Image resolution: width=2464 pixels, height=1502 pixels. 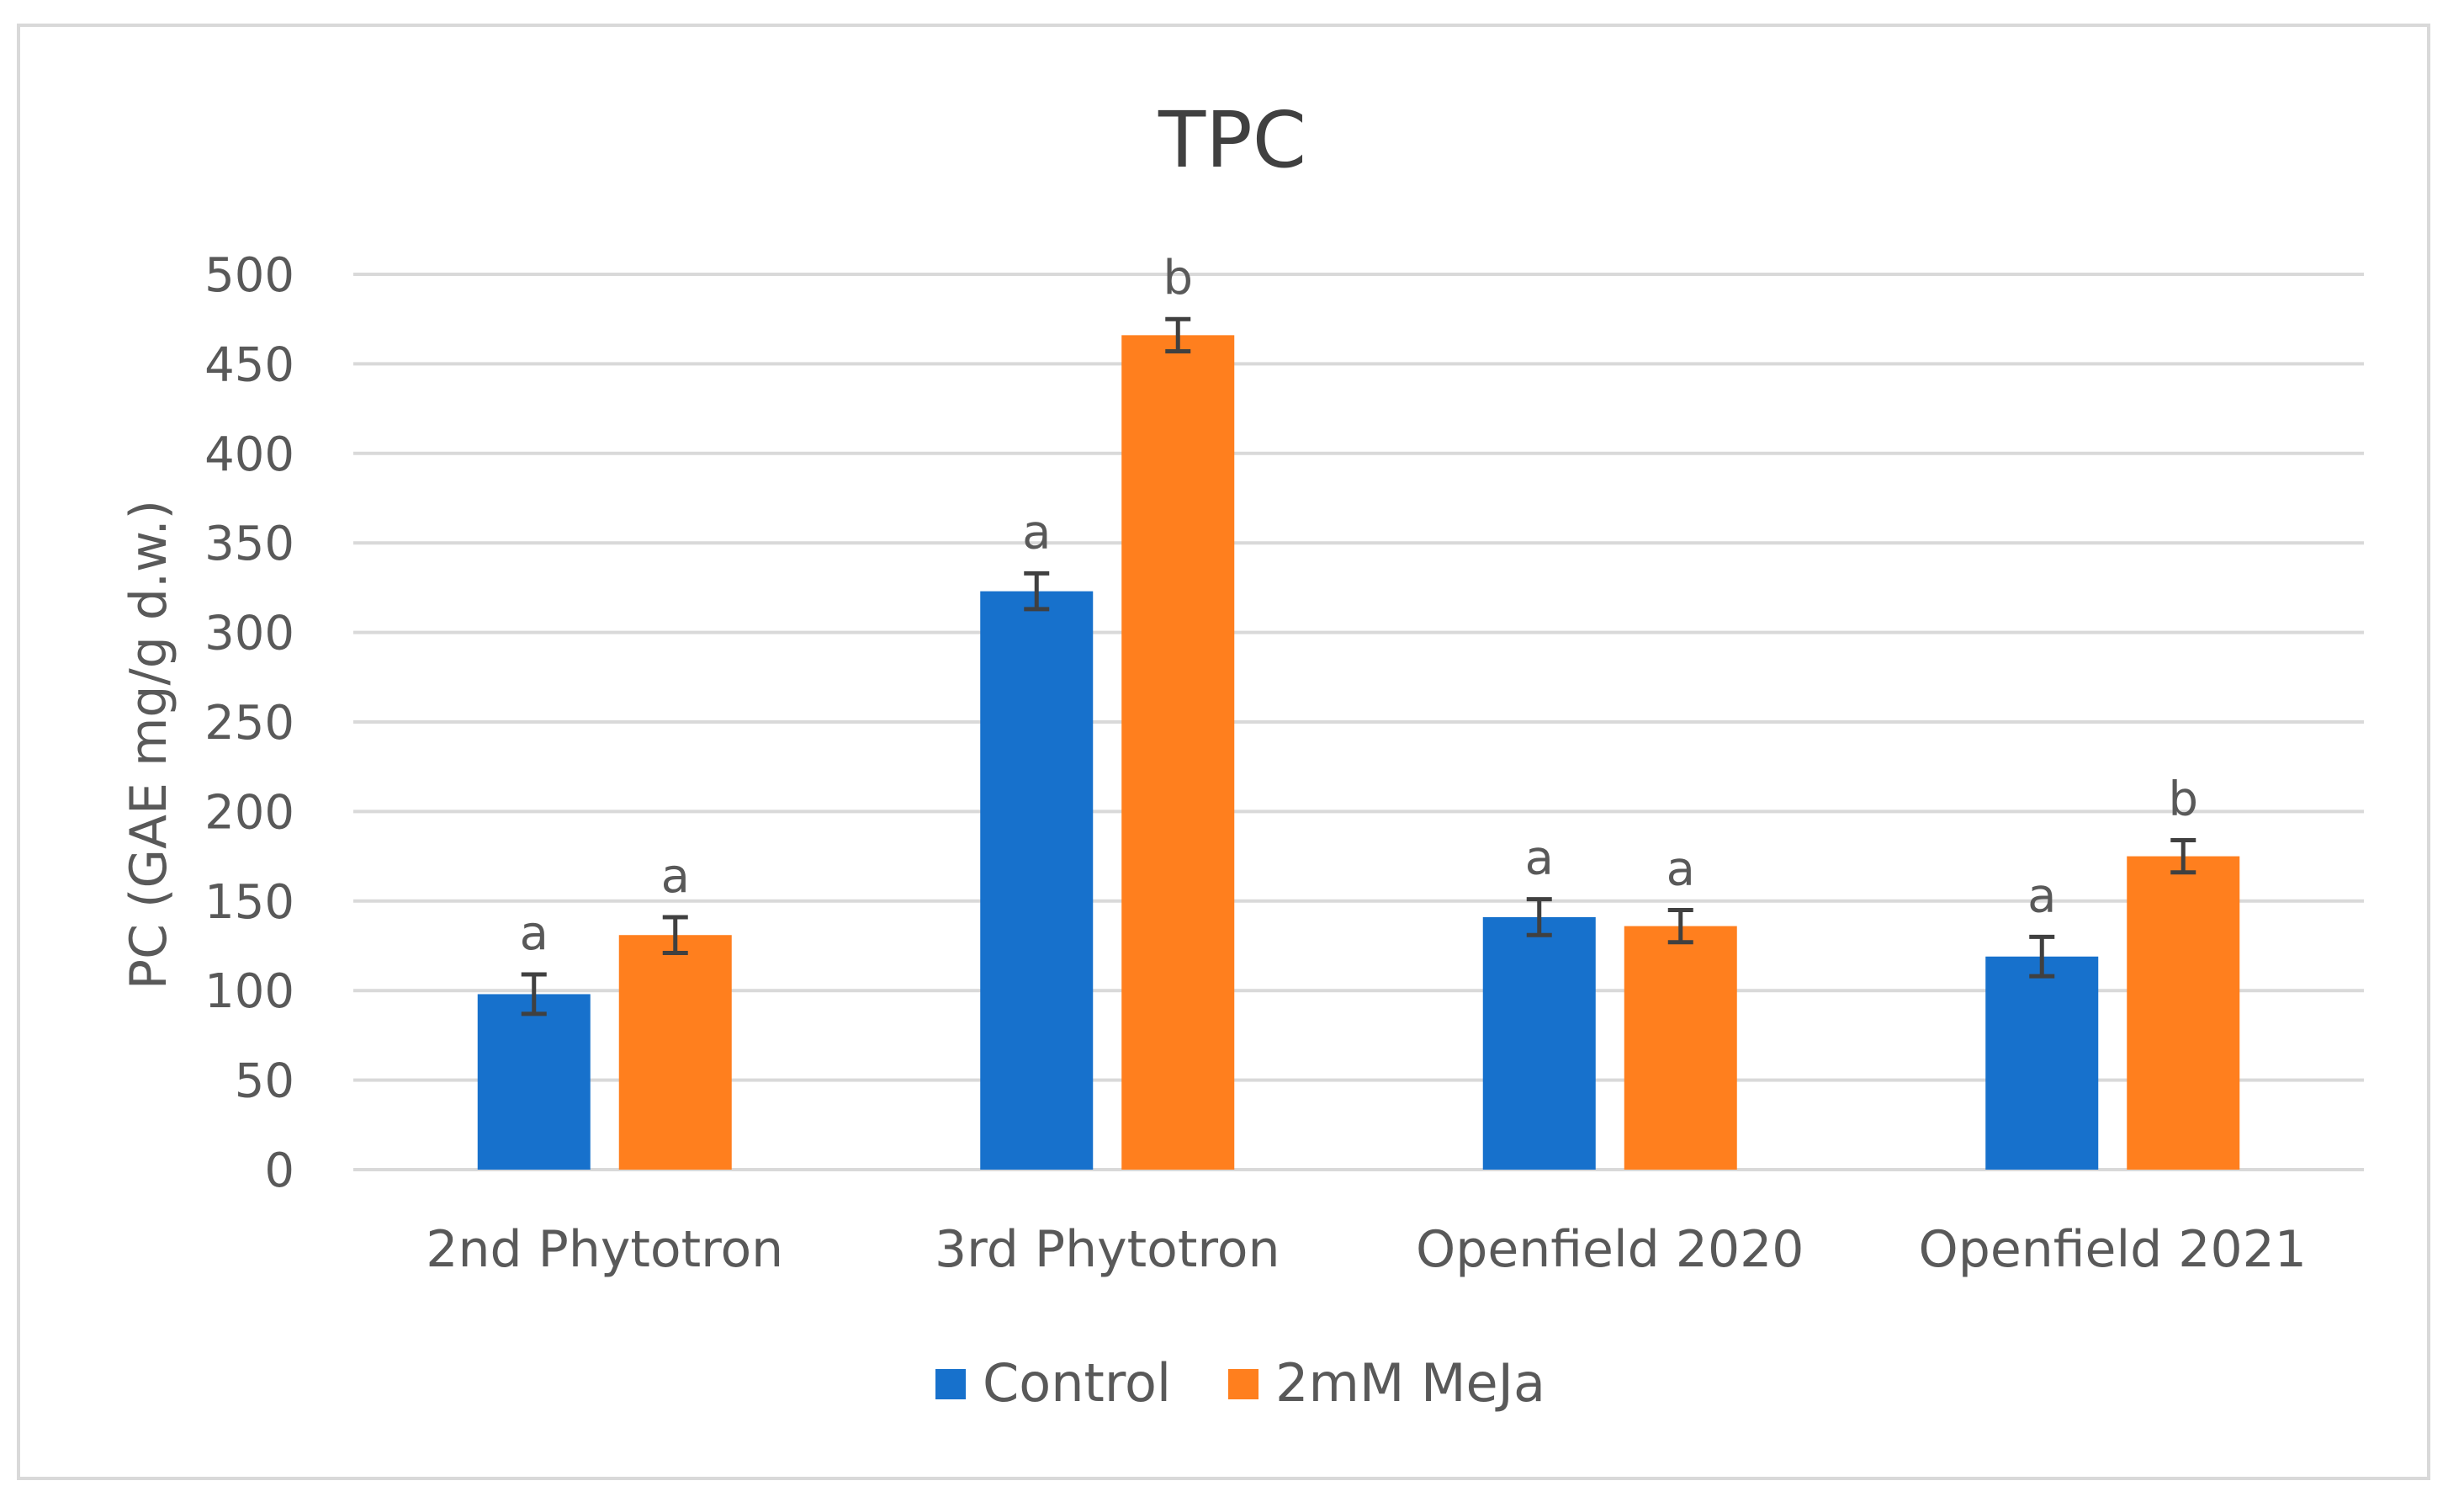 What do you see at coordinates (1410, 1383) in the screenshot?
I see `legend-label: 2mM MeJa` at bounding box center [1410, 1383].